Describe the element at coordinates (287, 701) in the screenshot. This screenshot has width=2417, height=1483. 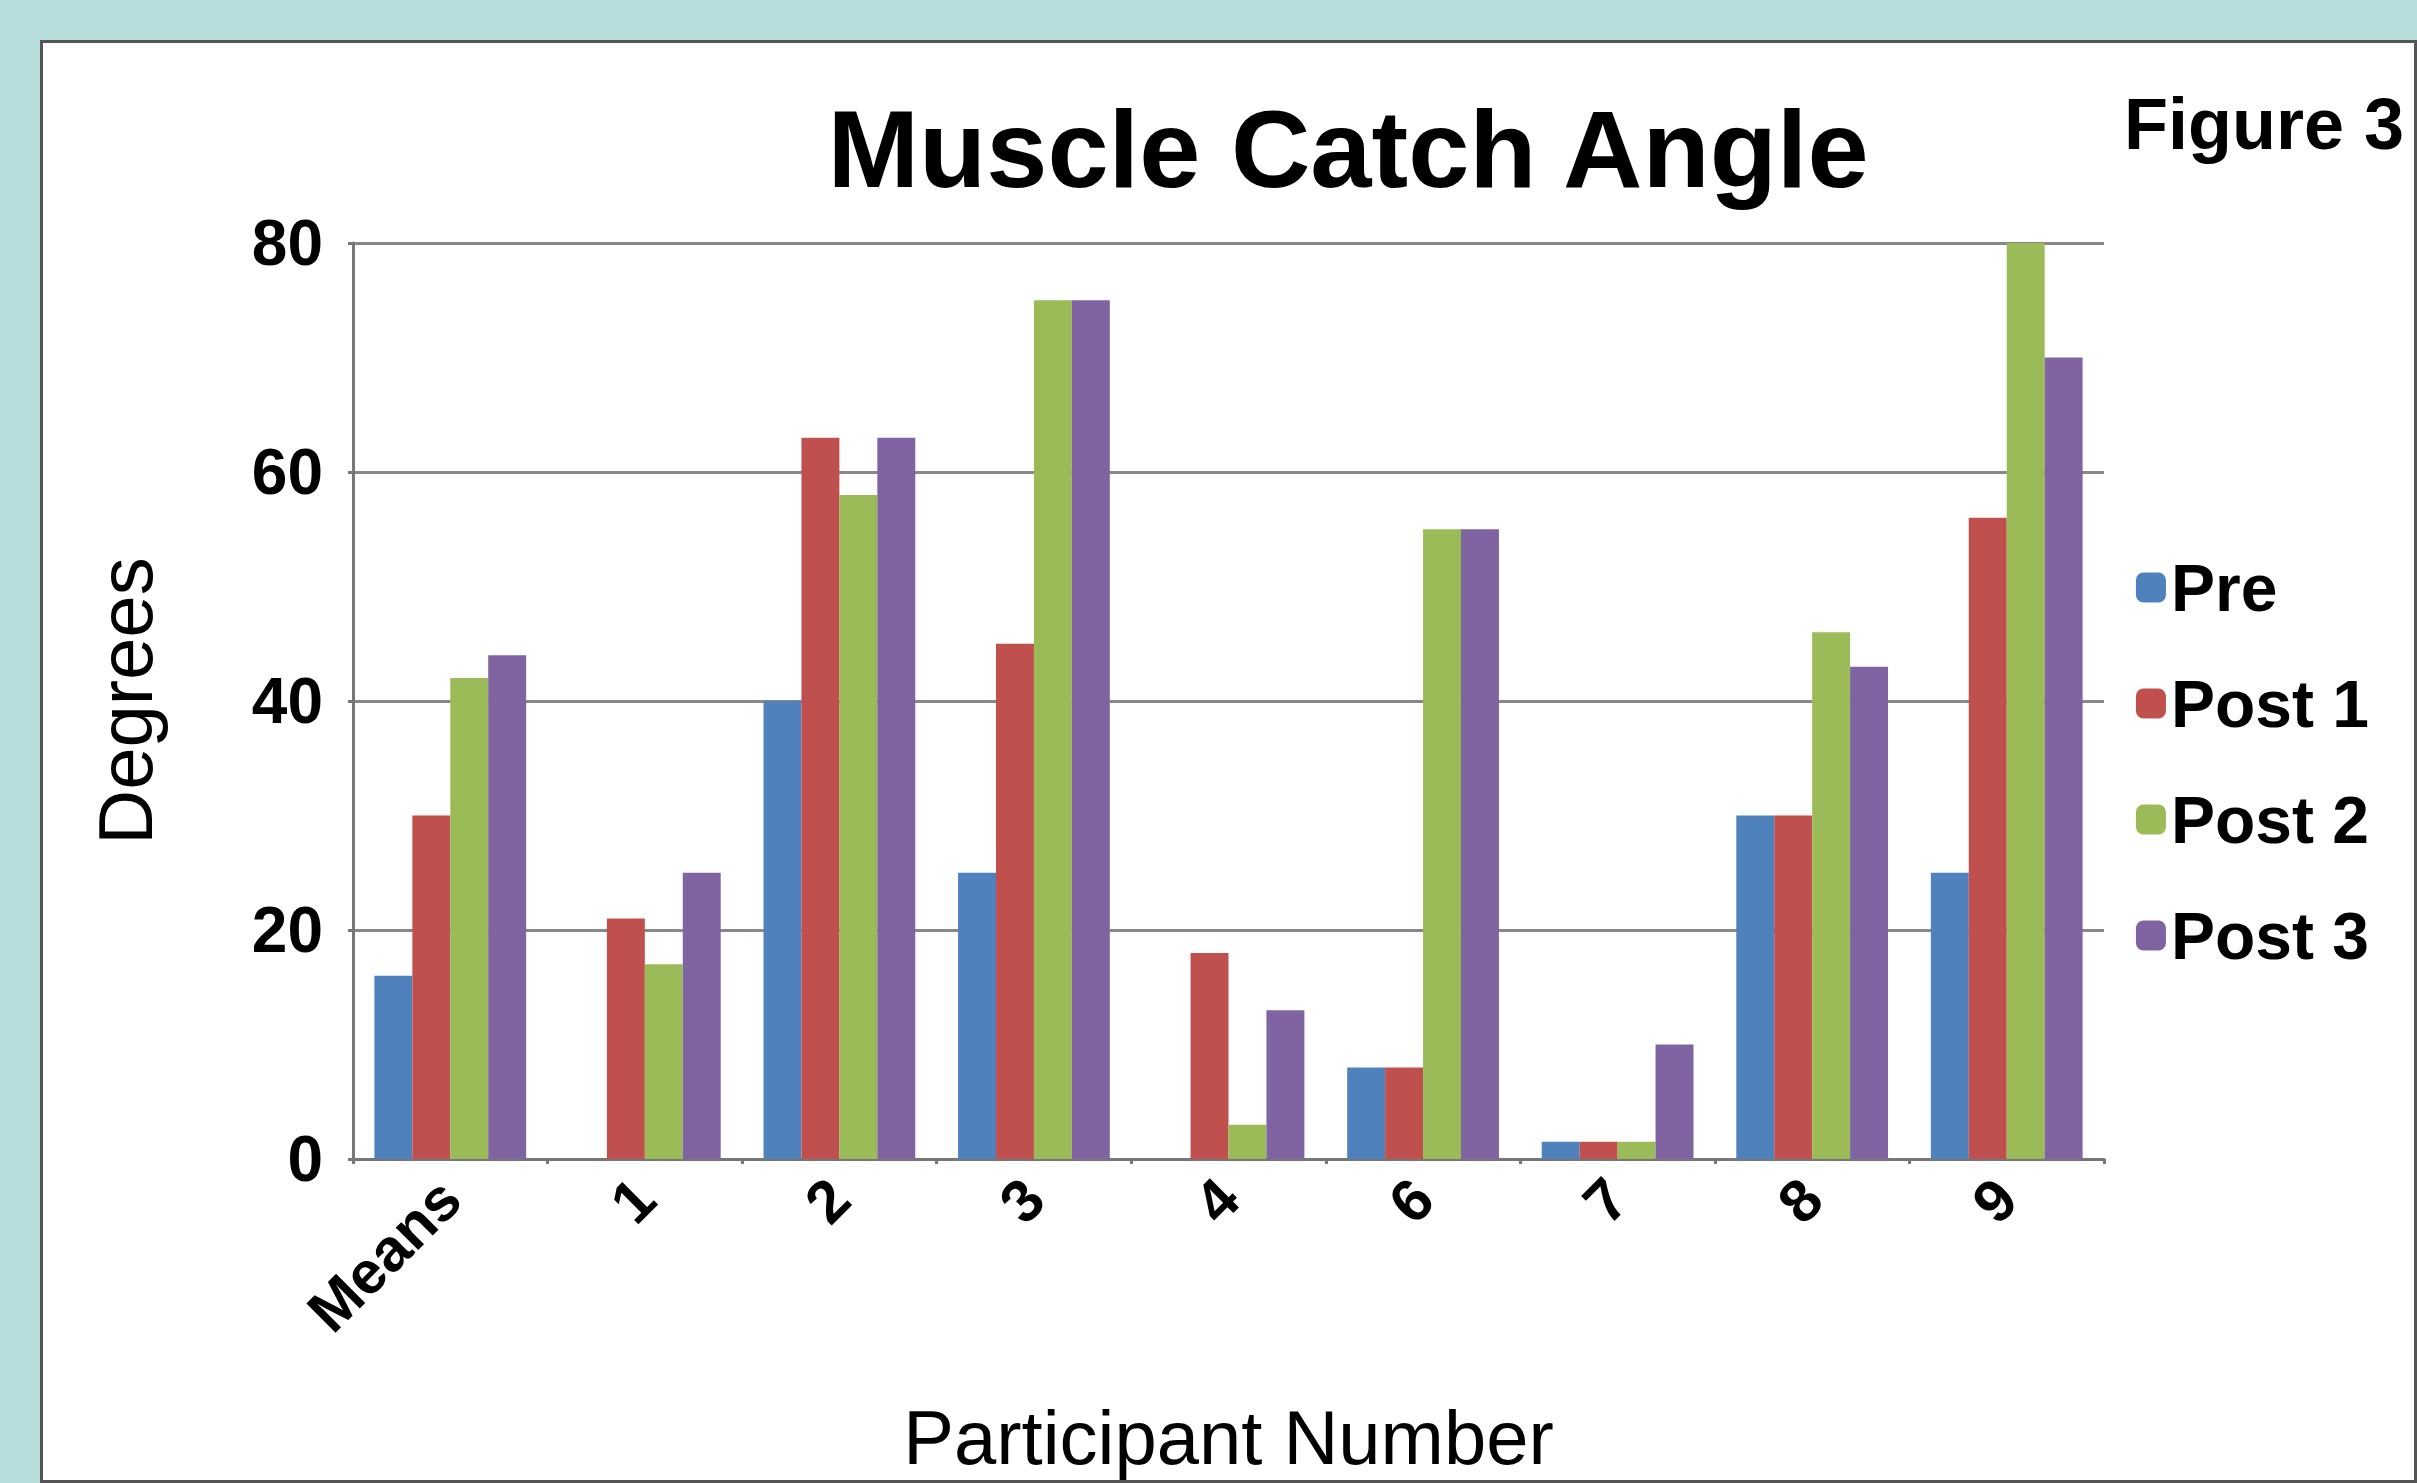
I see `y-tick-label: 40` at that location.